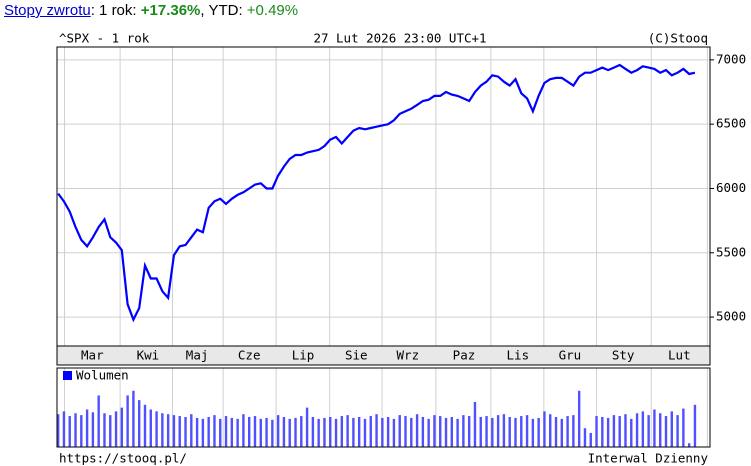  Describe the element at coordinates (272, 10) in the screenshot. I see `return-ytd: +0.49%` at that location.